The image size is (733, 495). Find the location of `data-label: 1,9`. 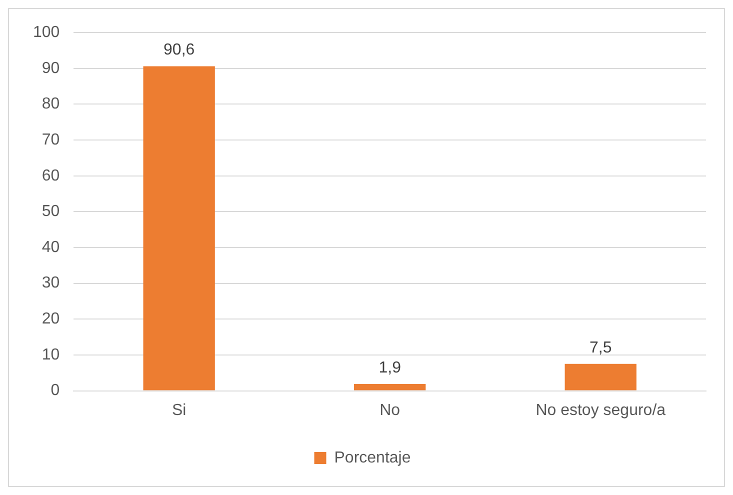

data-label: 1,9 is located at coordinates (390, 367).